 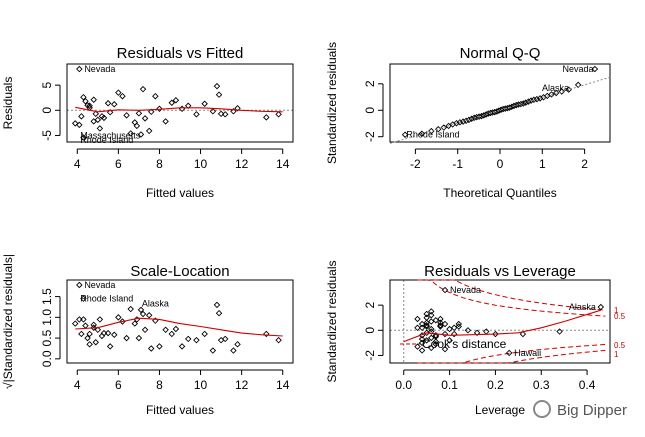 What do you see at coordinates (179, 271) in the screenshot?
I see `chart-title: Scale-Location` at bounding box center [179, 271].